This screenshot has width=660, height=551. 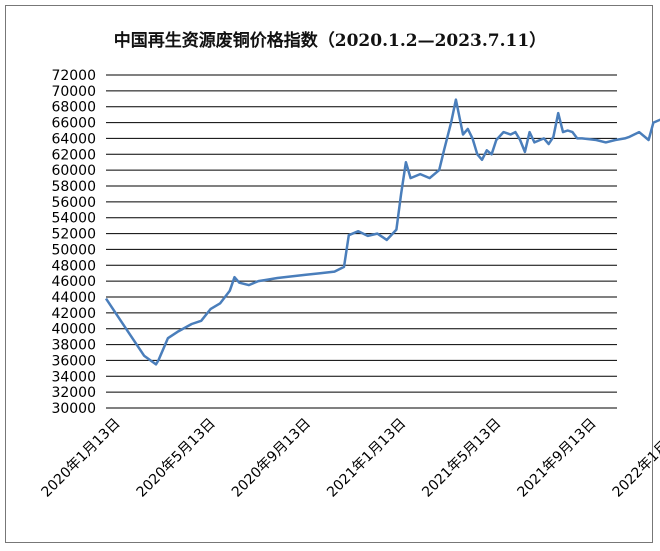 I want to click on x-tick-label: 2021年9月13日, so click(x=556, y=458).